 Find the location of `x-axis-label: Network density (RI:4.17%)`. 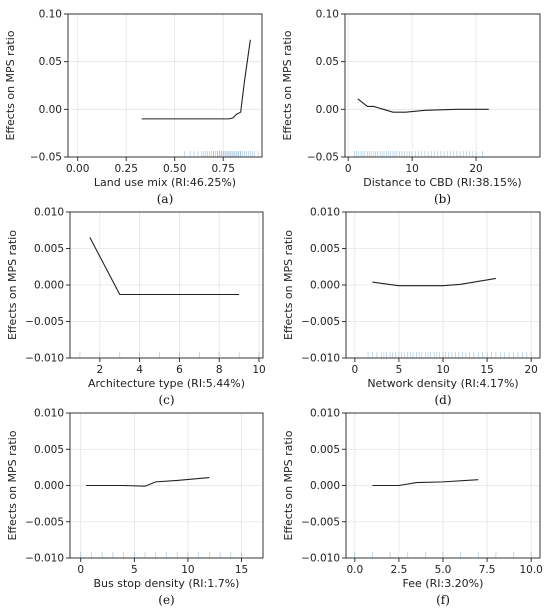

x-axis-label: Network density (RI:4.17%) is located at coordinates (442, 383).